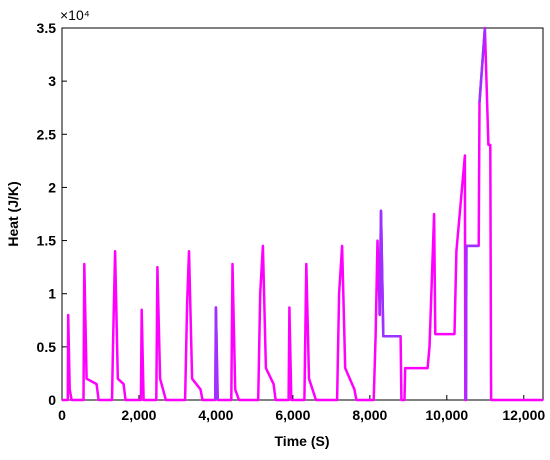 The height and width of the screenshot is (460, 550). Describe the element at coordinates (52, 81) in the screenshot. I see `y-tick-label: 3` at that location.